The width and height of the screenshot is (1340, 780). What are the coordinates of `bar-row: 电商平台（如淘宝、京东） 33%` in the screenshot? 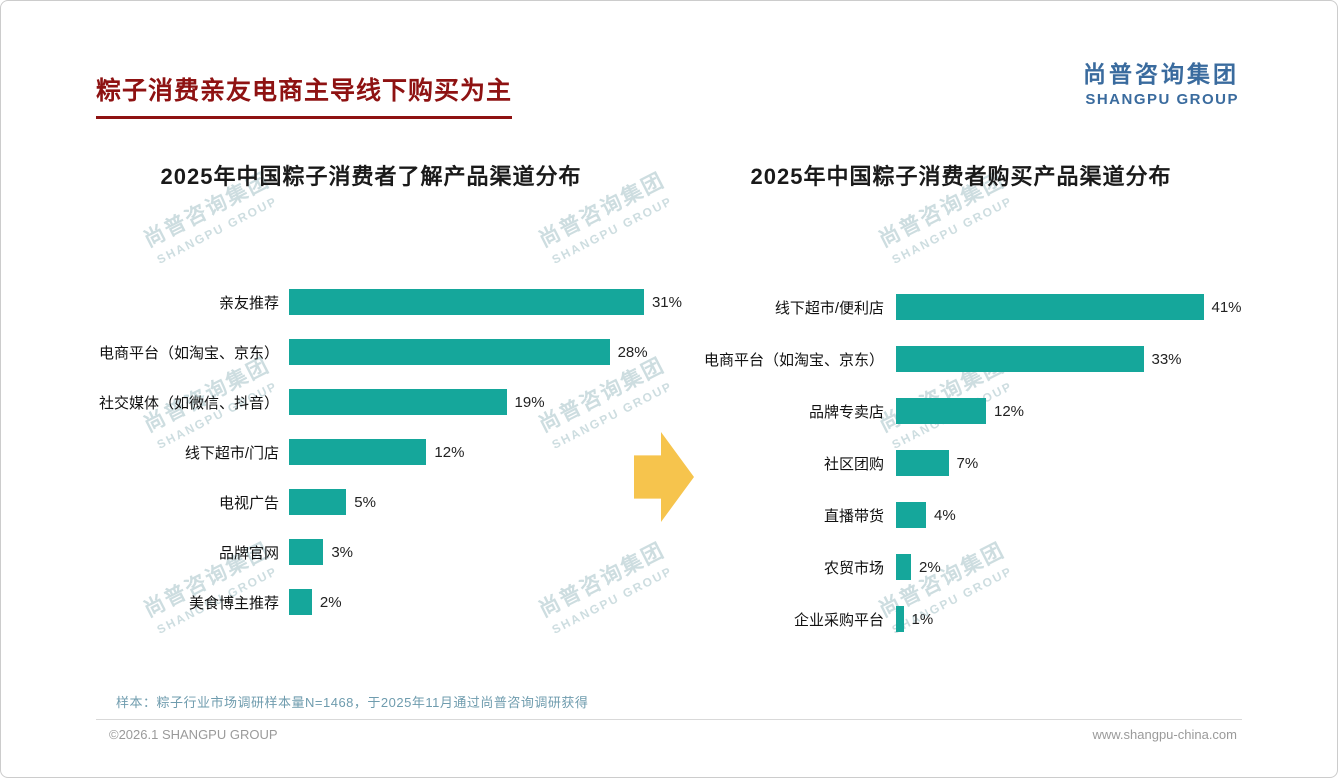 It's located at (981, 359).